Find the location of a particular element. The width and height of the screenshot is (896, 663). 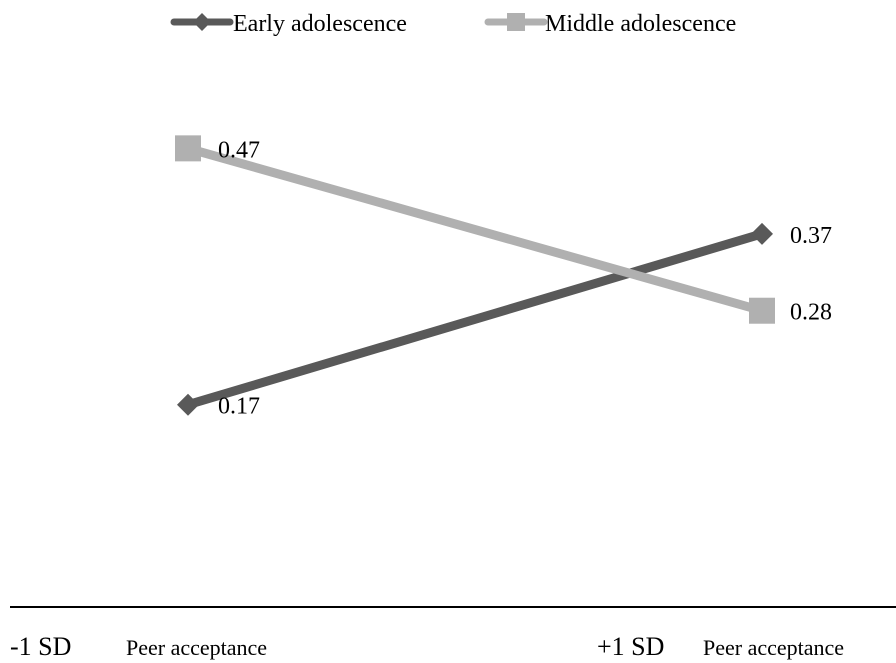

x-axis: -1 SD Peer acceptance +1 SD Peer acceptance is located at coordinates (453, 633).